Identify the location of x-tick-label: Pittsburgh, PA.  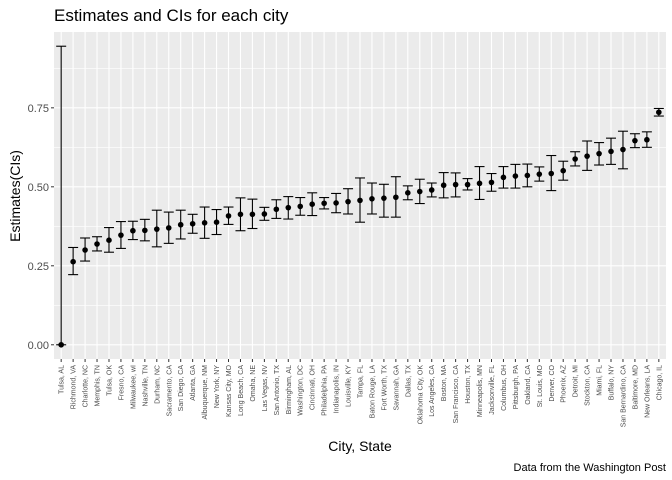
(516, 387).